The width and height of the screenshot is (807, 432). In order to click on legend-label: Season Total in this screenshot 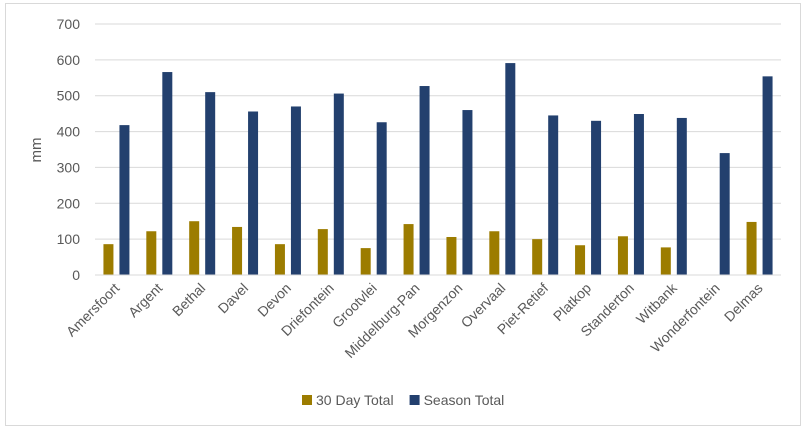, I will do `click(464, 400)`.